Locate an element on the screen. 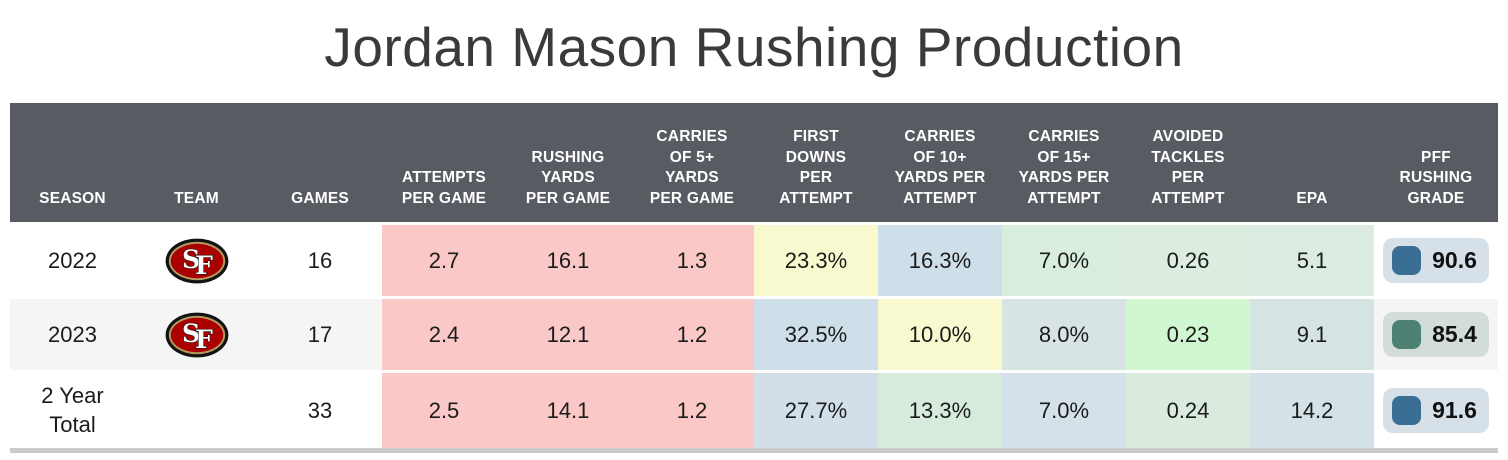 The height and width of the screenshot is (460, 1508). stat-cell-attempts: 2.5 is located at coordinates (444, 410).